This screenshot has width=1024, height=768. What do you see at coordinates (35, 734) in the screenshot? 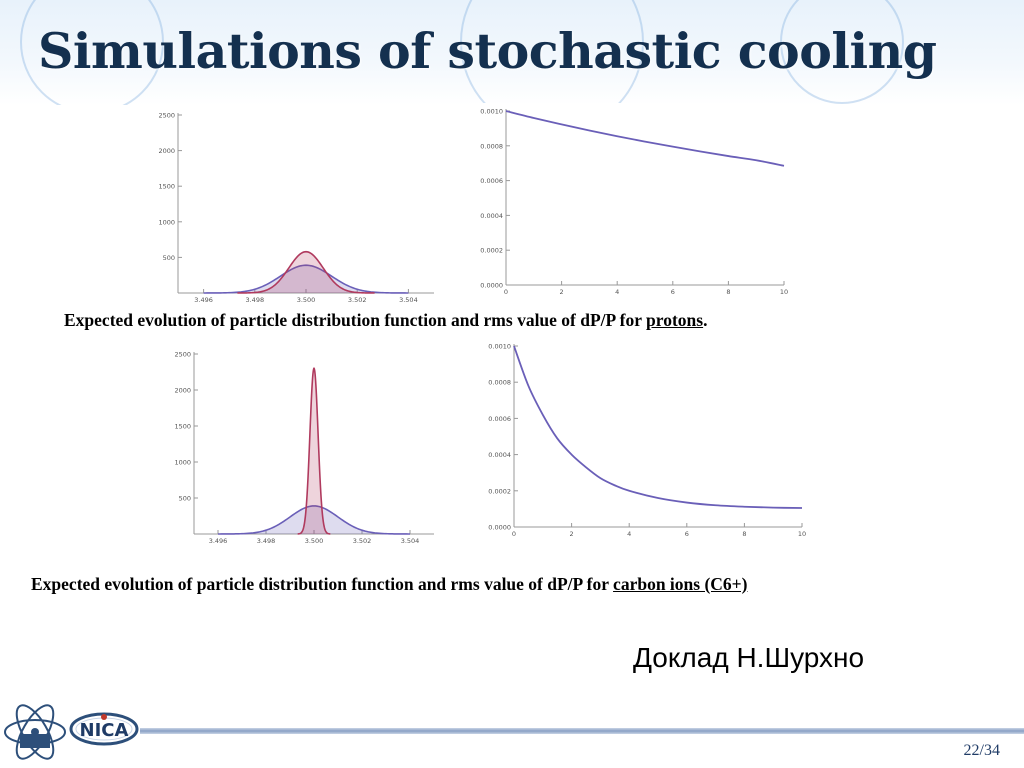
I see `jinr-logo` at bounding box center [35, 734].